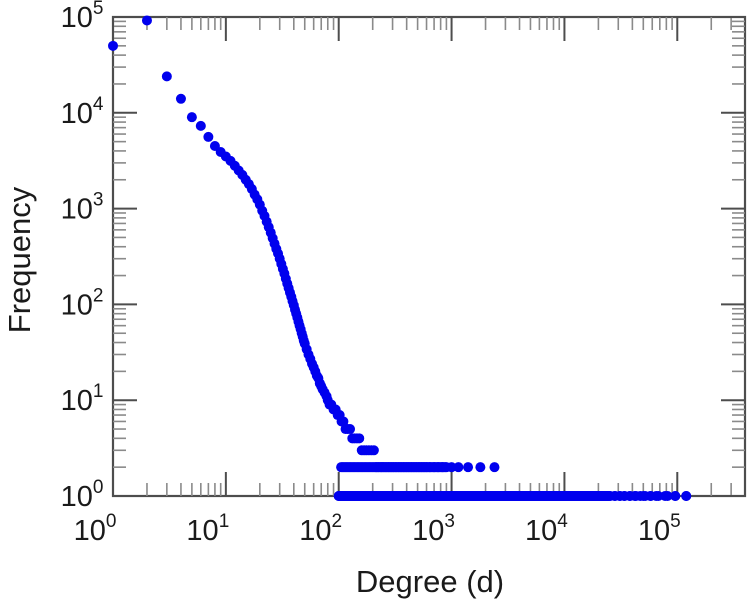 The width and height of the screenshot is (749, 600). I want to click on y-axis-label: Frequency, so click(19, 259).